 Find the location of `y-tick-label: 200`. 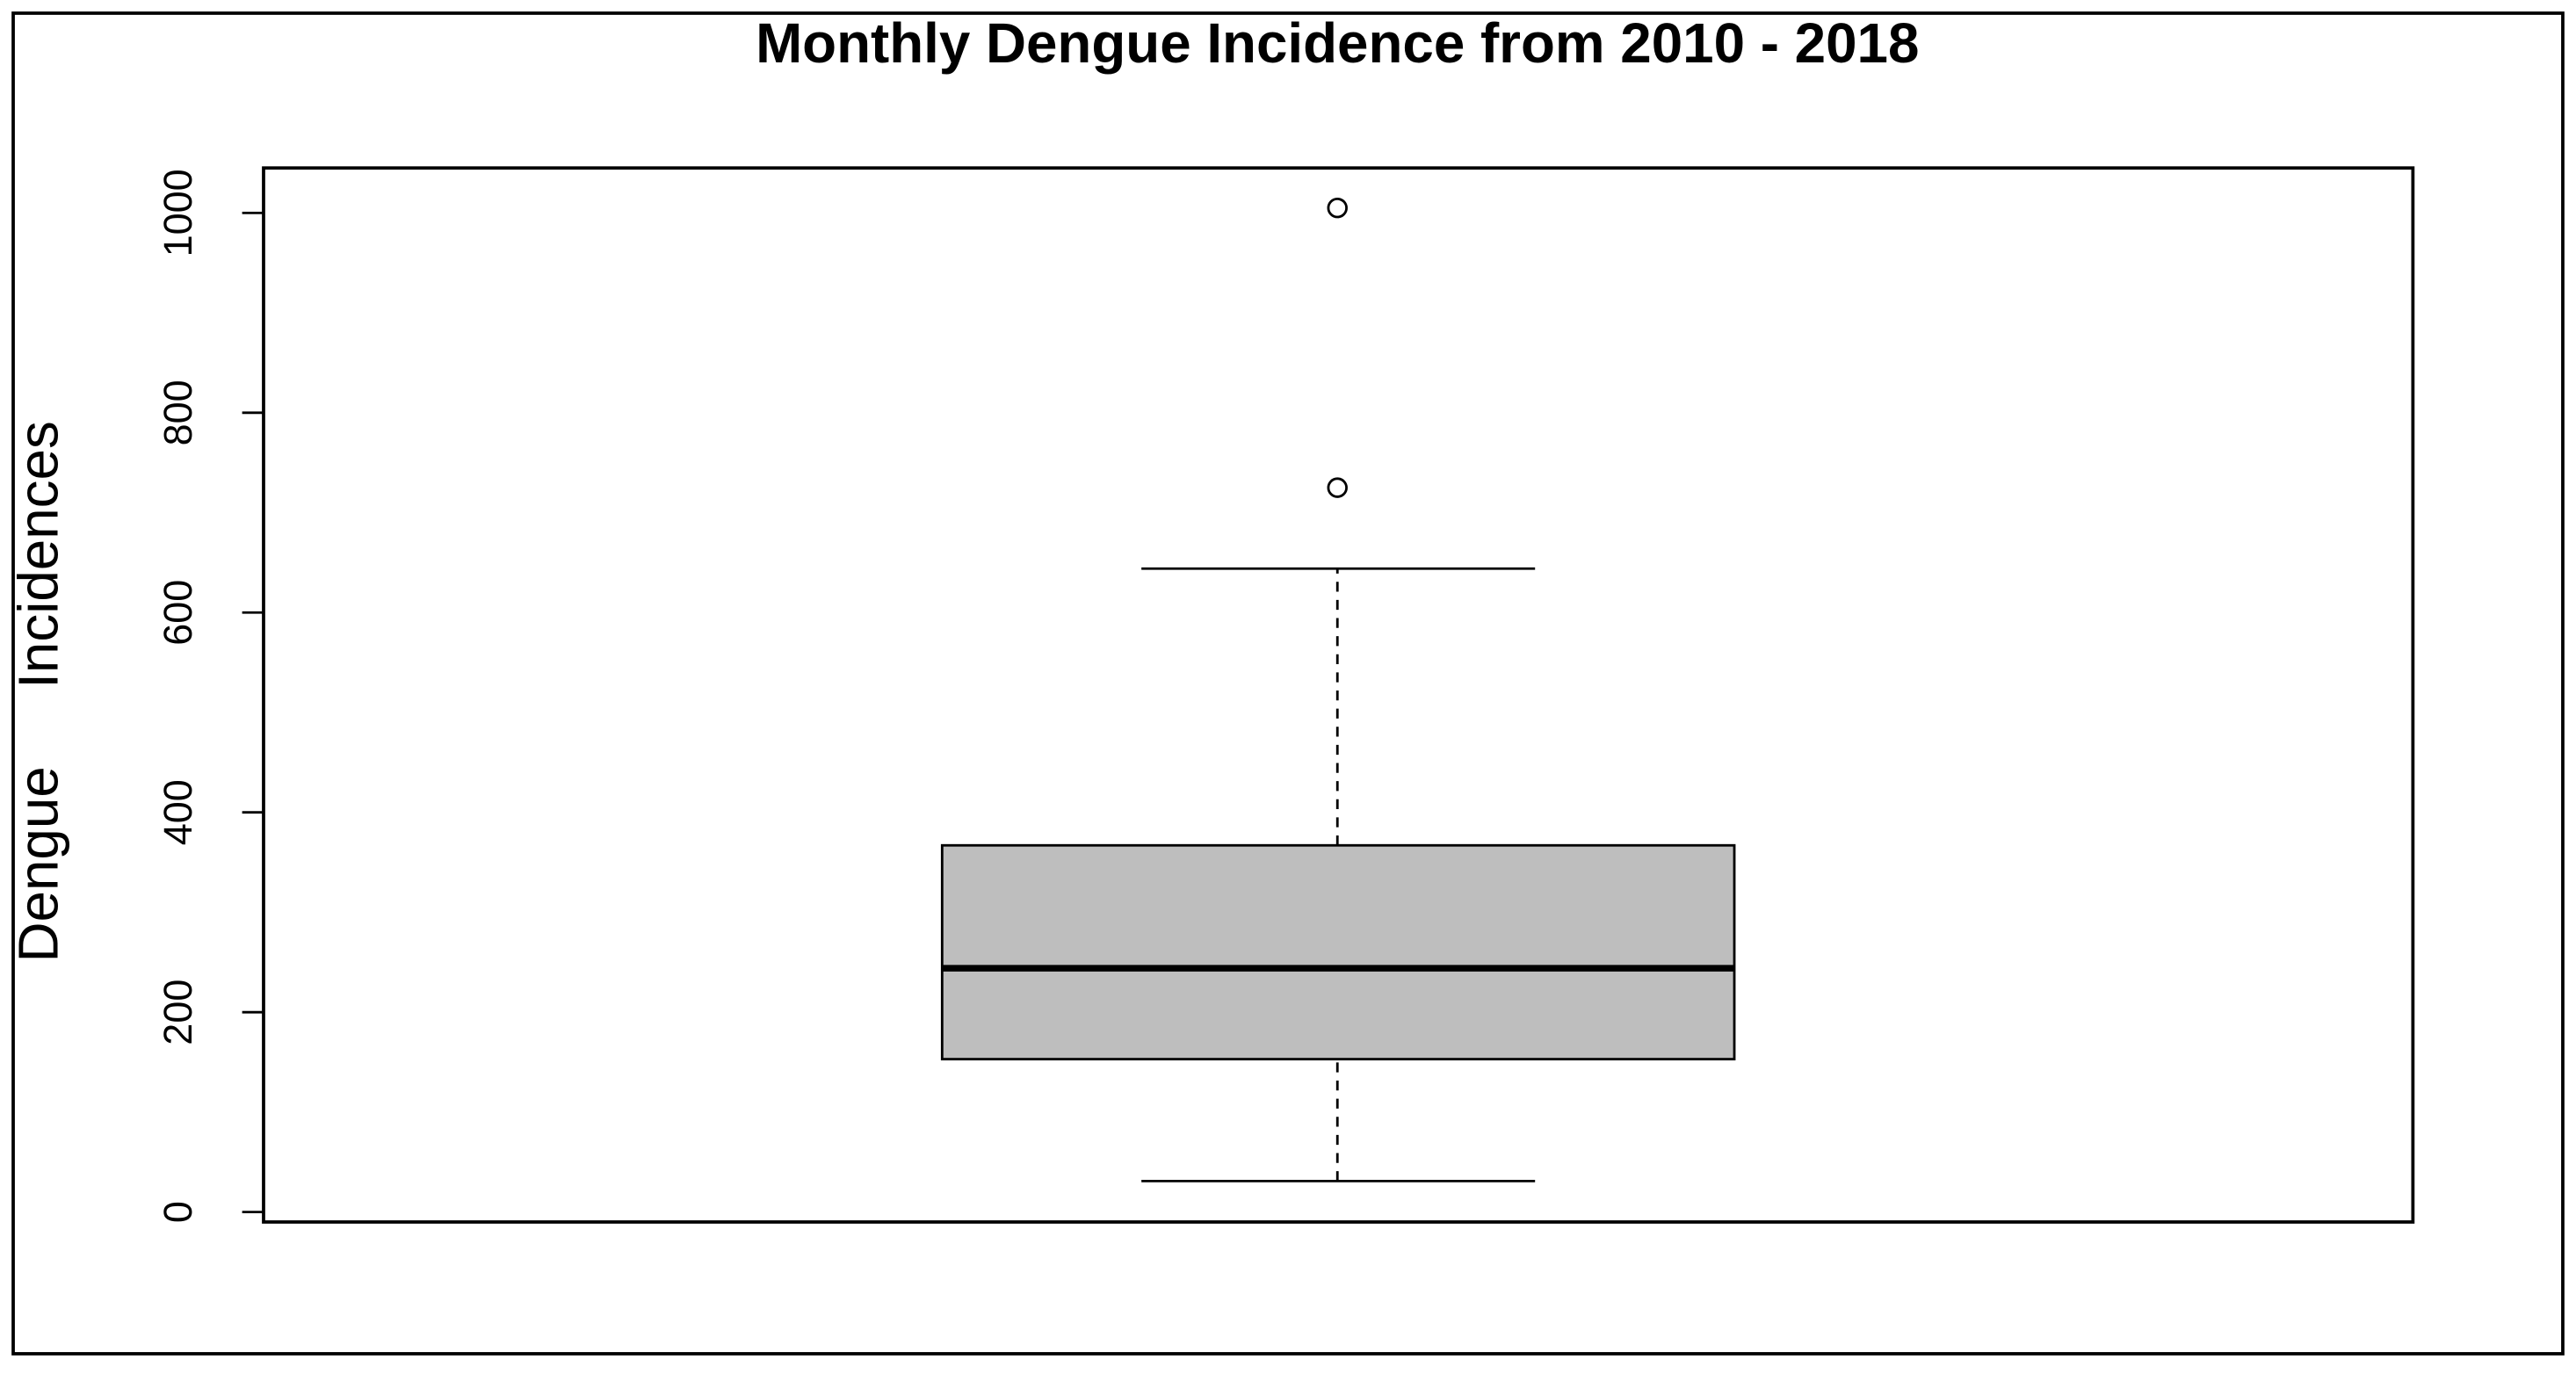

y-tick-label: 200 is located at coordinates (178, 1012).